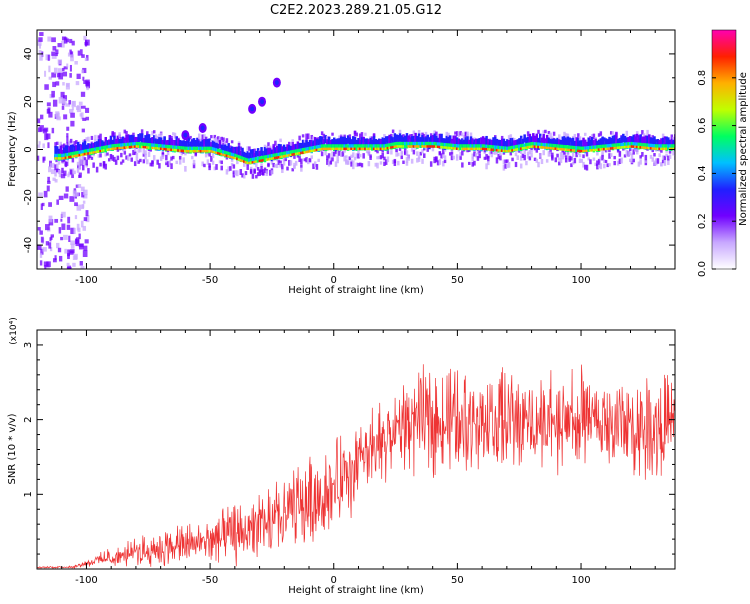  What do you see at coordinates (252, 109) in the screenshot?
I see `spectrogram-blob-core` at bounding box center [252, 109].